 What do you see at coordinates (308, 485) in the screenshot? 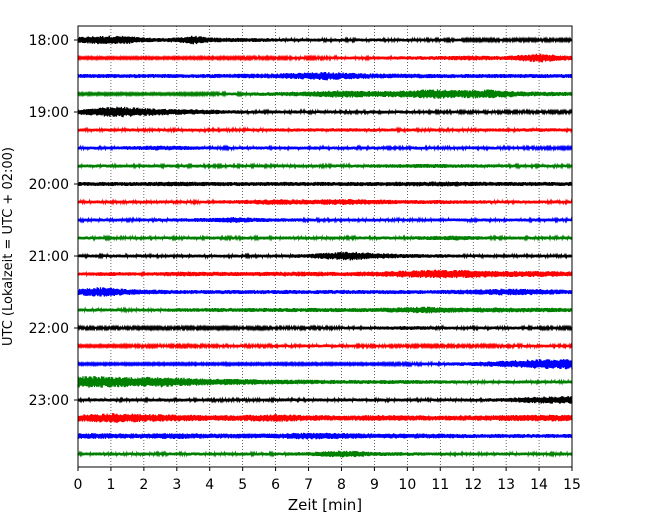
I see `x-tick-label: 7` at bounding box center [308, 485].